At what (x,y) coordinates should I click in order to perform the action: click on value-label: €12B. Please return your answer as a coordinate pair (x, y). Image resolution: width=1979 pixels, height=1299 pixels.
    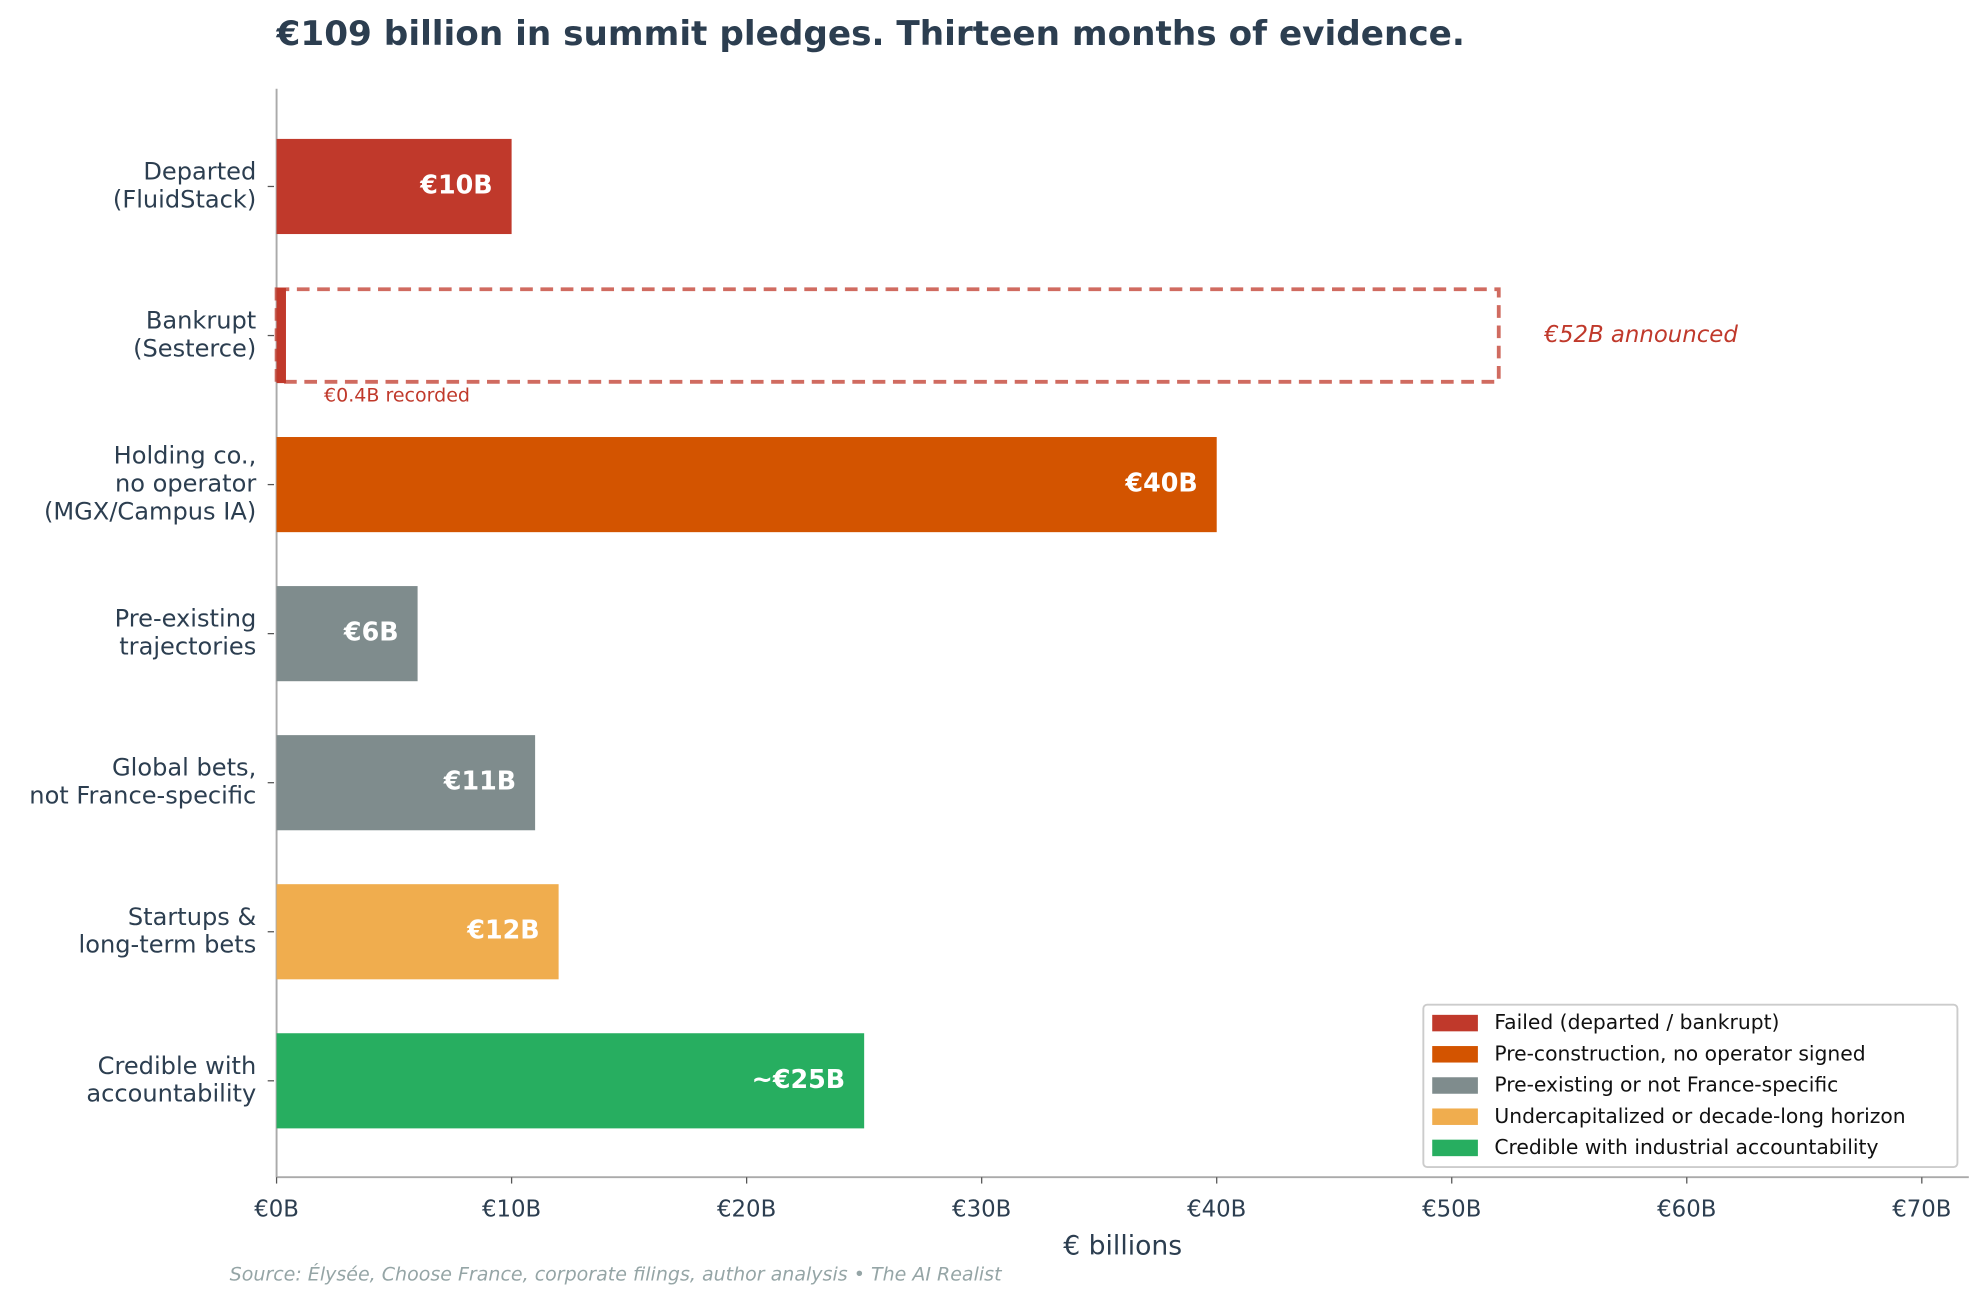
    Looking at the image, I should click on (502, 930).